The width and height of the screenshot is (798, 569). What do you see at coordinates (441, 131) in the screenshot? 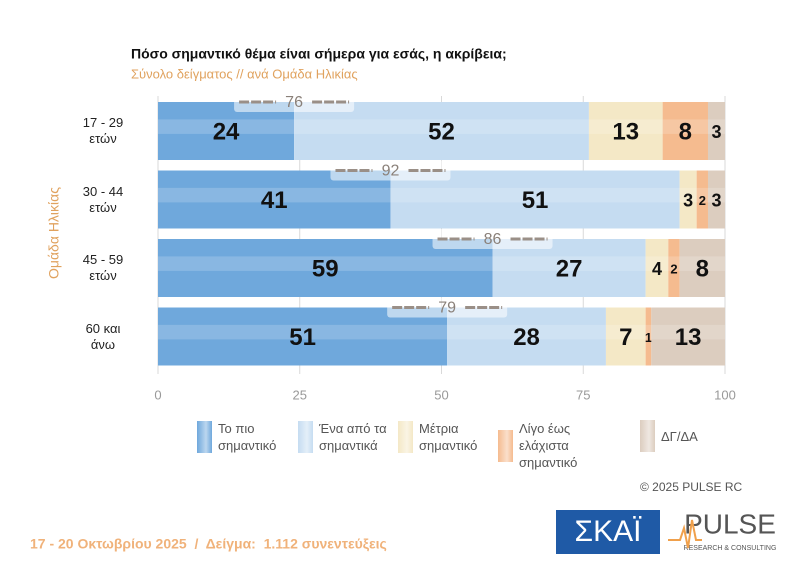
I see `value-label: 52` at bounding box center [441, 131].